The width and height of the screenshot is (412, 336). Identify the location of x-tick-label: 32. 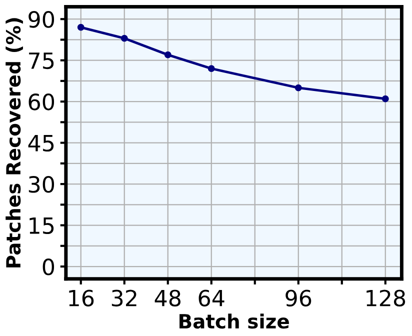
(124, 298).